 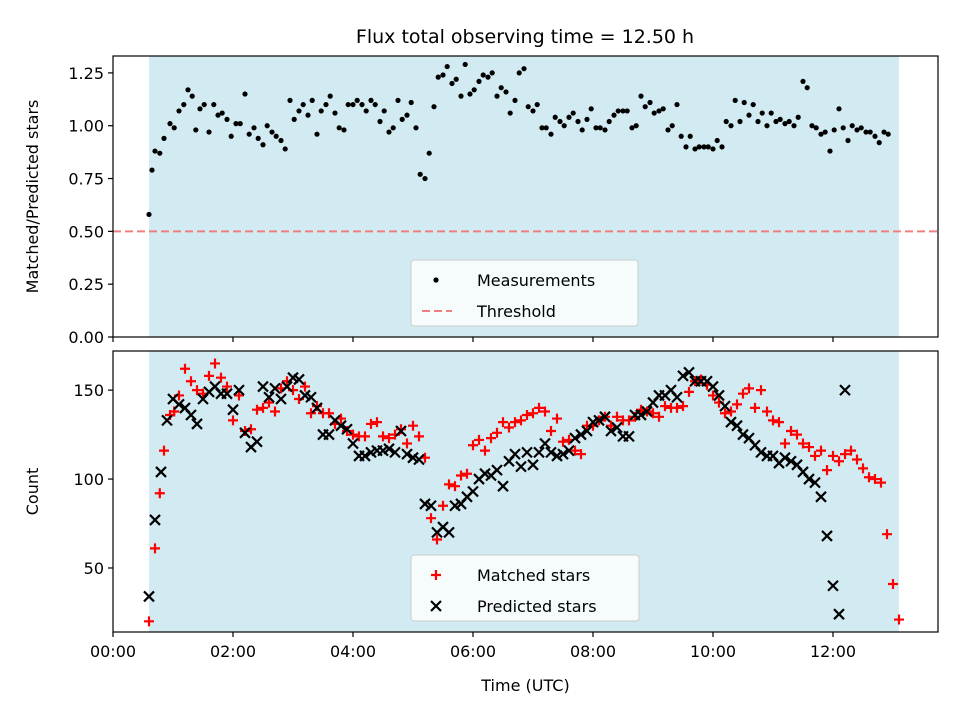 What do you see at coordinates (94, 568) in the screenshot?
I see `y-tick-label: 50` at bounding box center [94, 568].